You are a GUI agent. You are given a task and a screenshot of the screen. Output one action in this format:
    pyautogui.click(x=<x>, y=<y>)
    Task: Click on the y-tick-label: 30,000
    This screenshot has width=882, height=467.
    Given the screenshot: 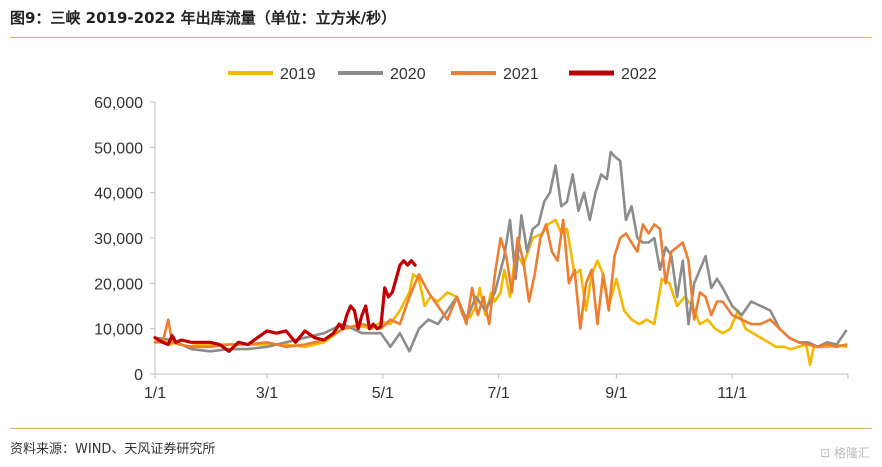 What is the action you would take?
    pyautogui.click(x=118, y=239)
    